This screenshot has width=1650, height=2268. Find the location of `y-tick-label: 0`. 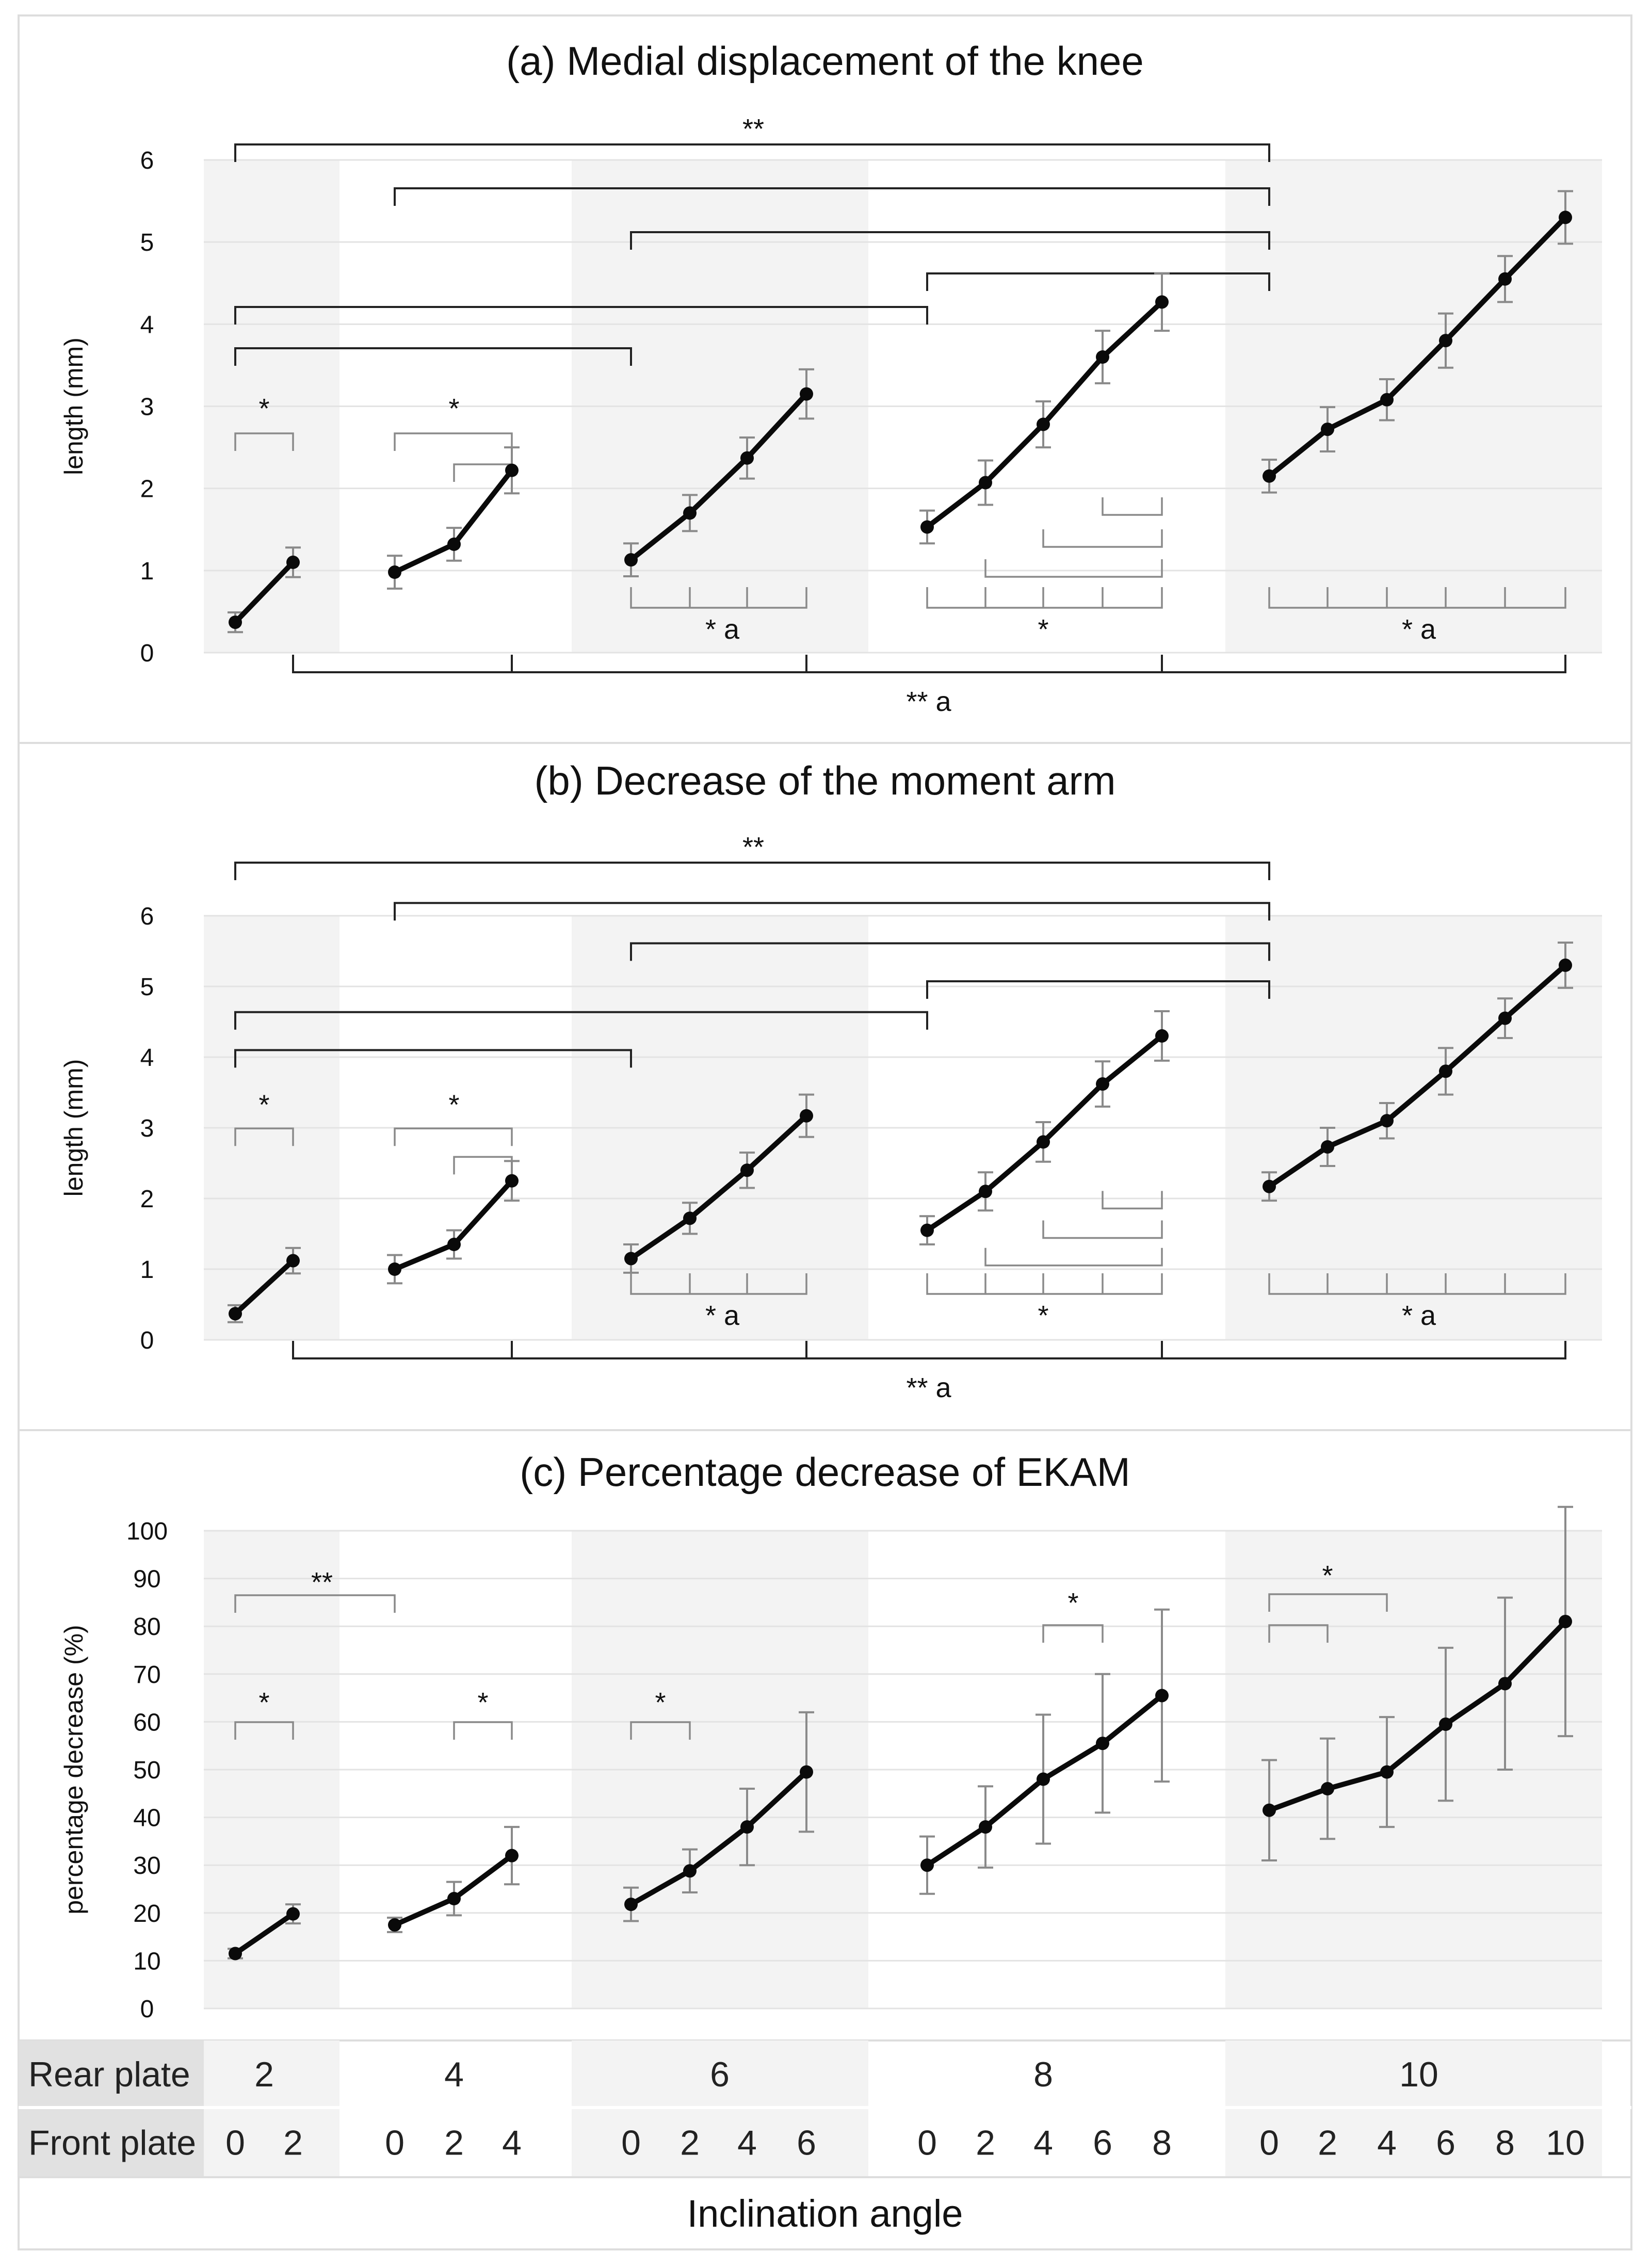

y-tick-label: 0 is located at coordinates (147, 1340).